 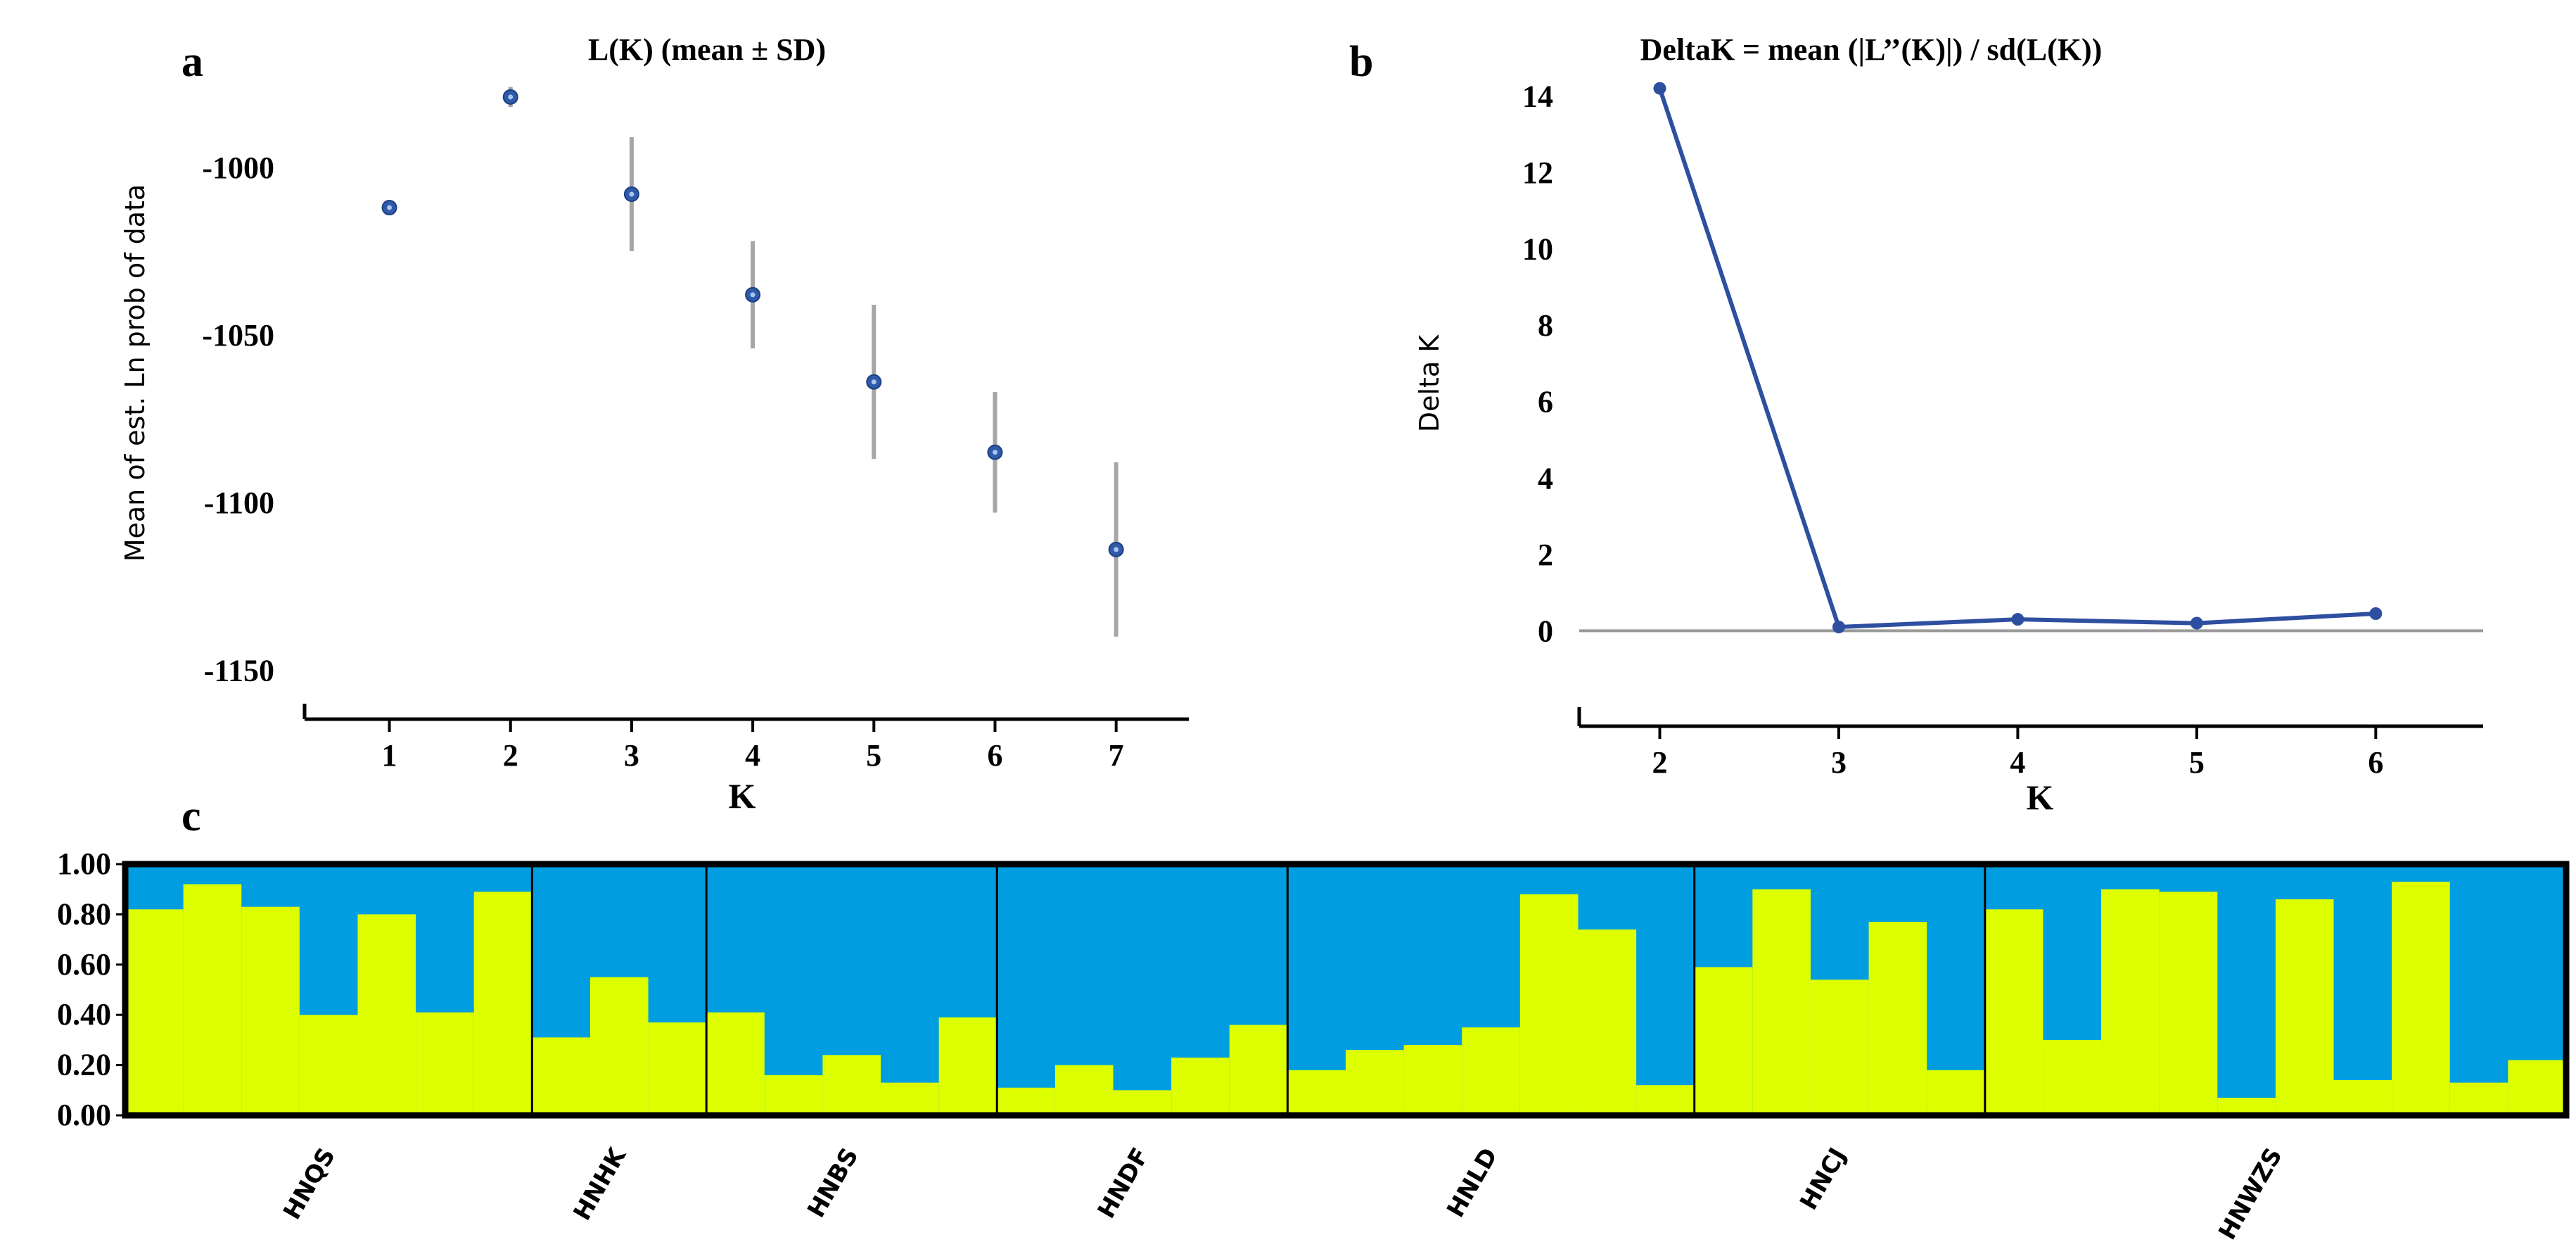 What do you see at coordinates (2040, 798) in the screenshot?
I see `panel-b-x-axis-title: K` at bounding box center [2040, 798].